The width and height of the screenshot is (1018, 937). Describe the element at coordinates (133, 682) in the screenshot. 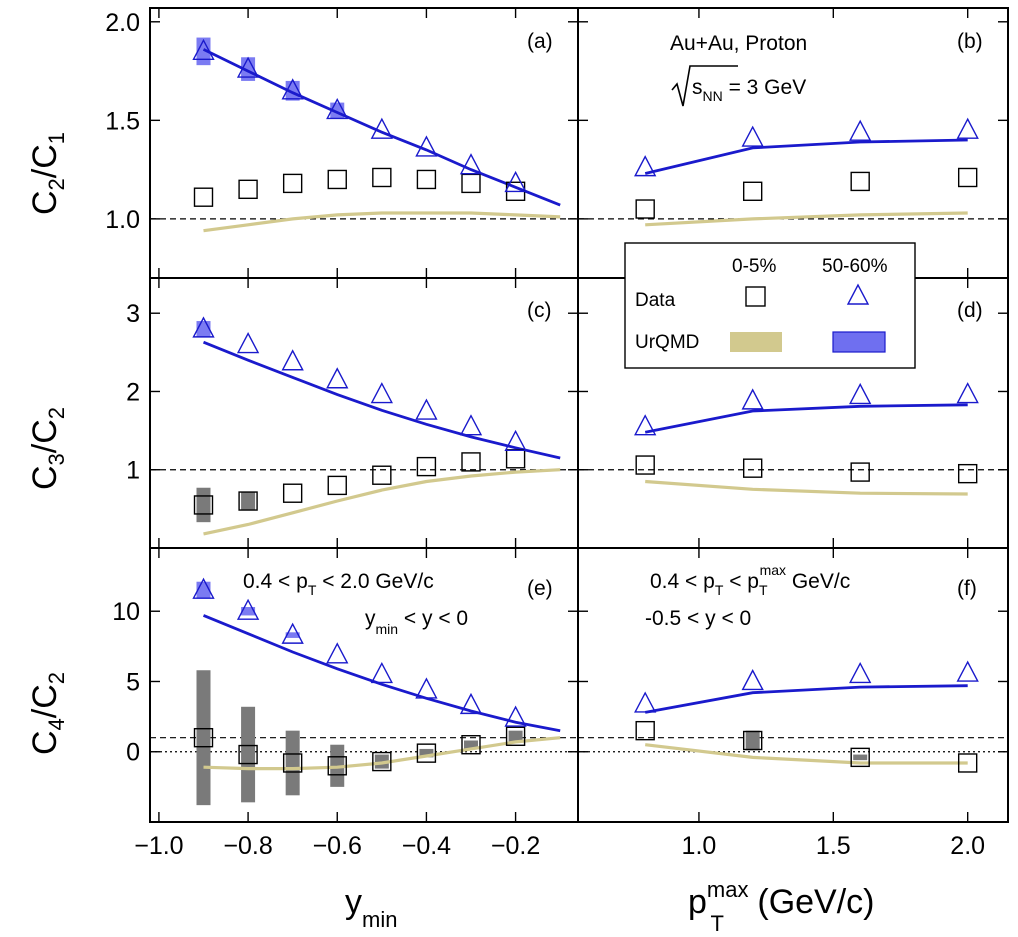

I see `y-tick-label: 5` at that location.